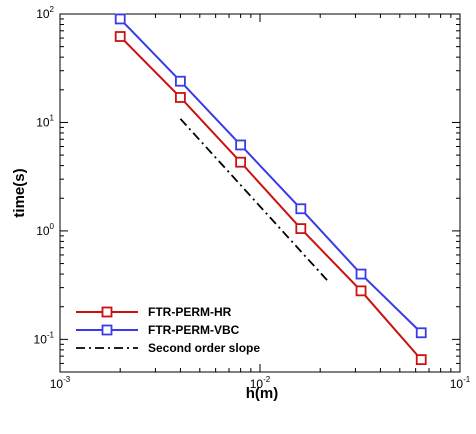 Image resolution: width=476 pixels, height=434 pixels. What do you see at coordinates (45, 121) in the screenshot?
I see `y-tick-label: 10¹` at bounding box center [45, 121].